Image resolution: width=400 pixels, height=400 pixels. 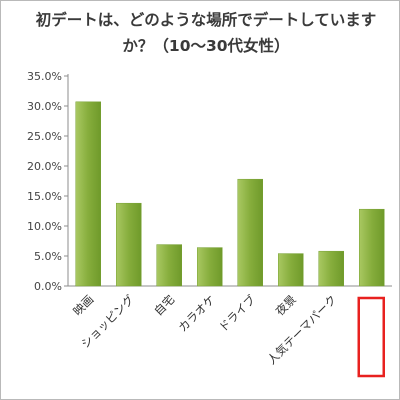 What do you see at coordinates (48, 286) in the screenshot?
I see `y-tick-label: 0.0%` at bounding box center [48, 286].